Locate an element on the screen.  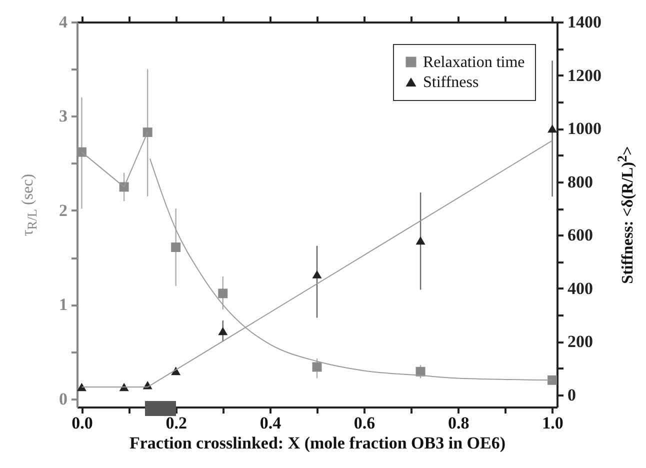
y-tick-label: 3 is located at coordinates (63, 116).